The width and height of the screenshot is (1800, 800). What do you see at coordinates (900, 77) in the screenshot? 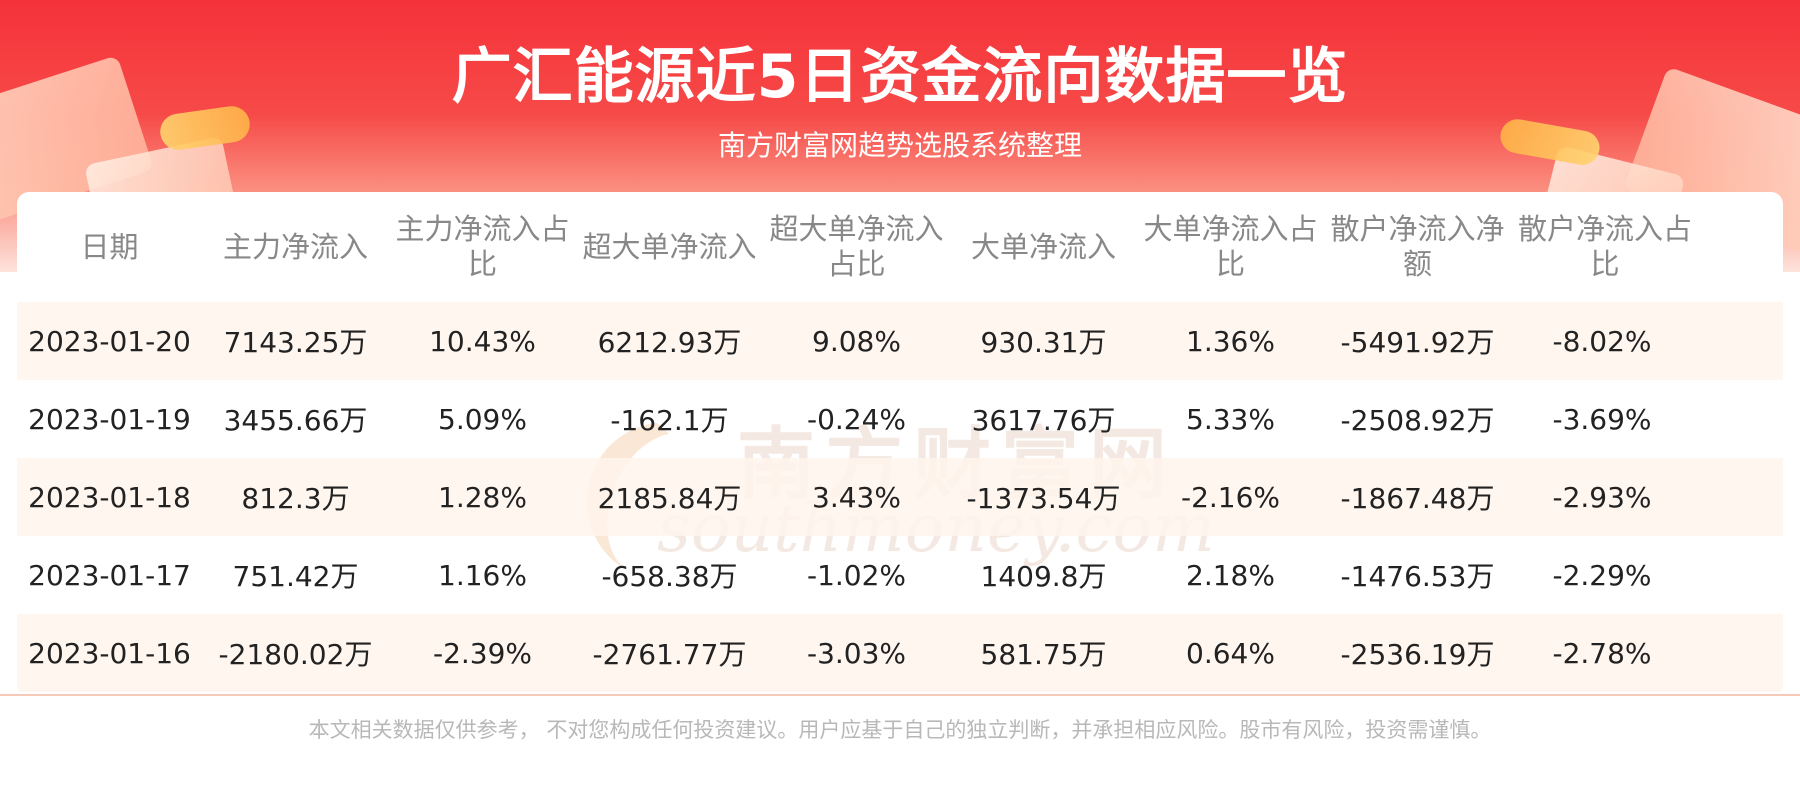
I see `page-title: 广汇能源近5日资金流向数据一览` at bounding box center [900, 77].